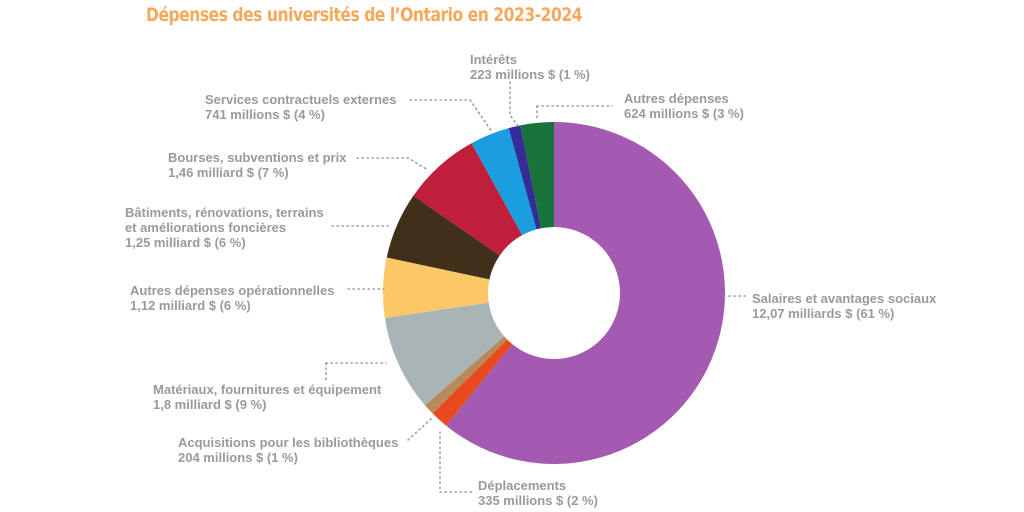 The width and height of the screenshot is (1024, 512). What do you see at coordinates (257, 157) in the screenshot?
I see `label-name: Bourses, subventions et prix` at bounding box center [257, 157].